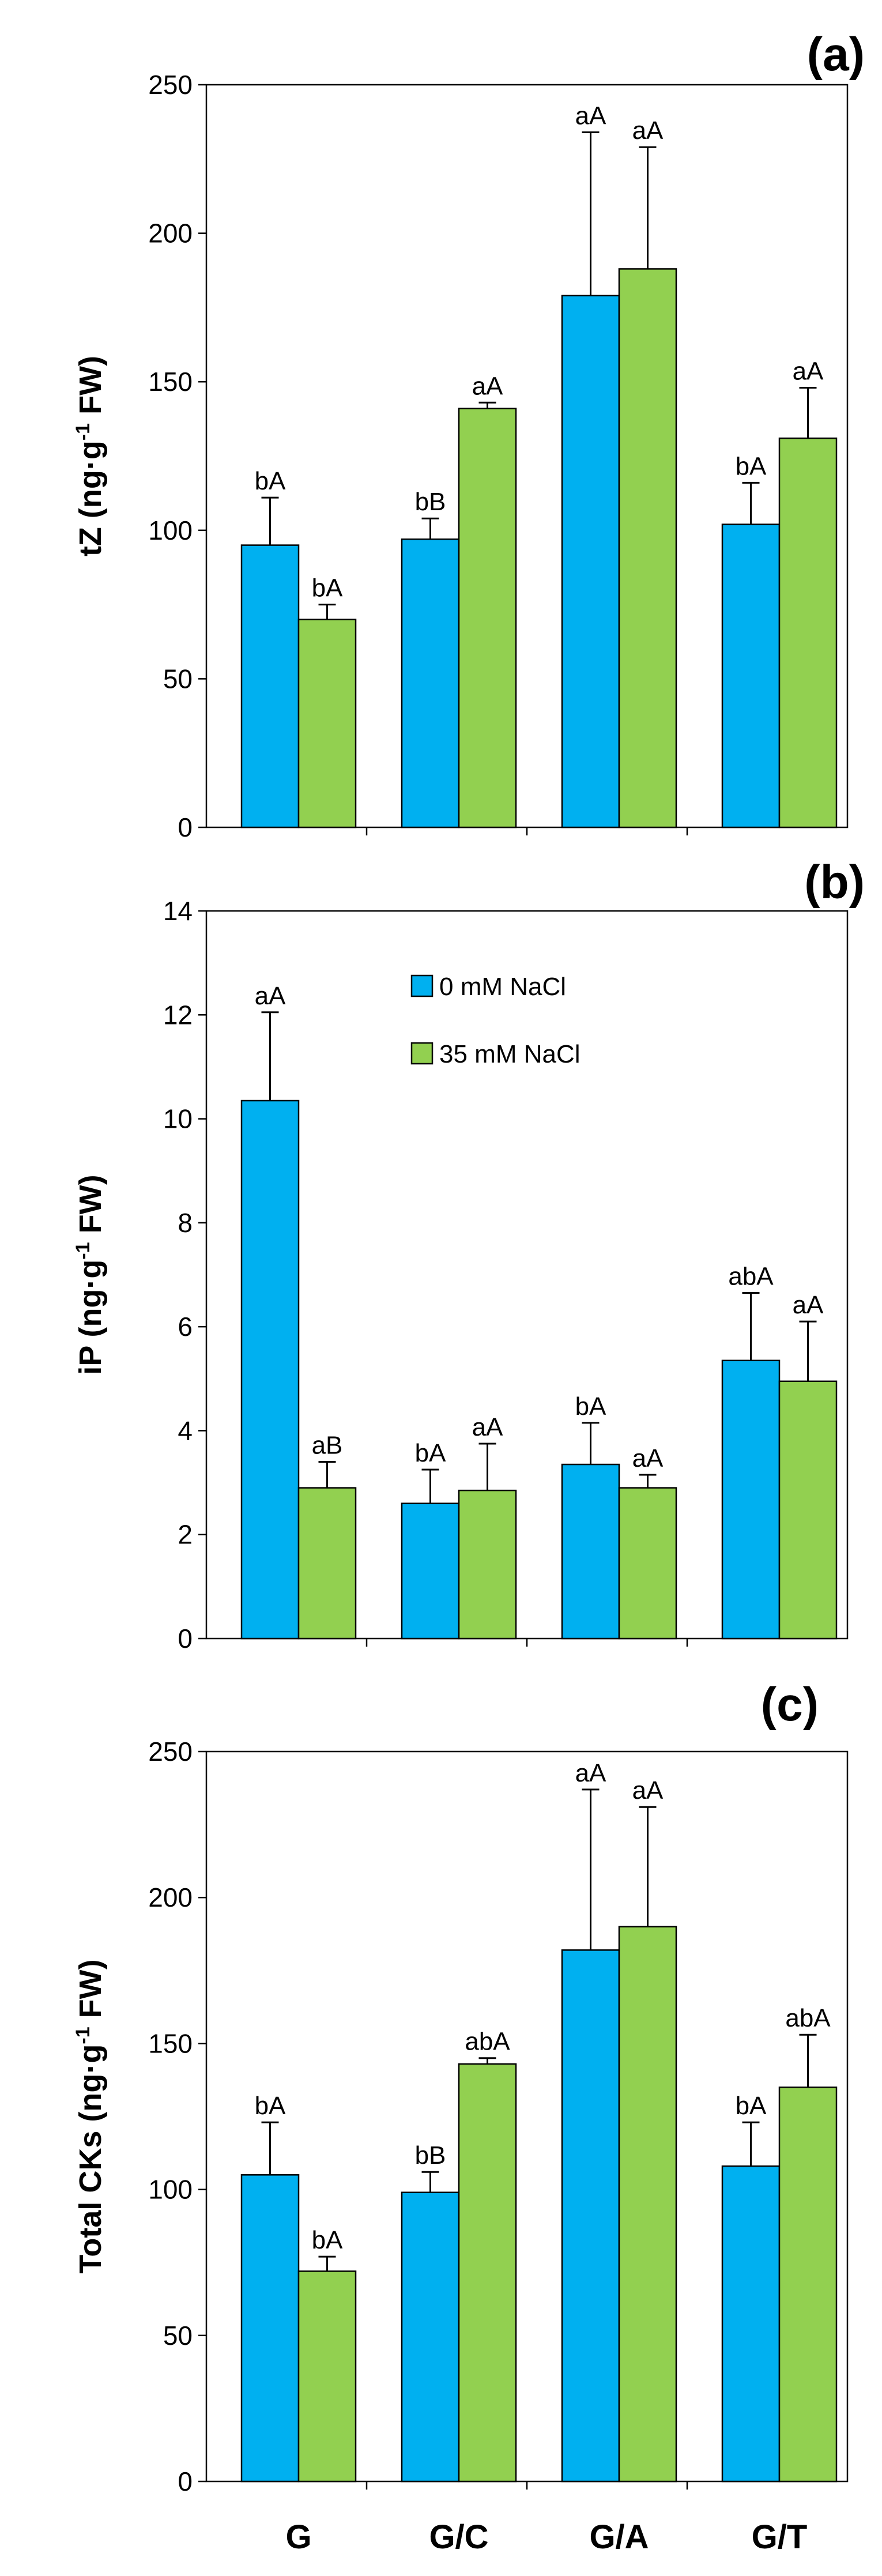 This screenshot has width=882, height=2576. Describe the element at coordinates (185, 1430) in the screenshot. I see `y-tick-label: 4` at that location.